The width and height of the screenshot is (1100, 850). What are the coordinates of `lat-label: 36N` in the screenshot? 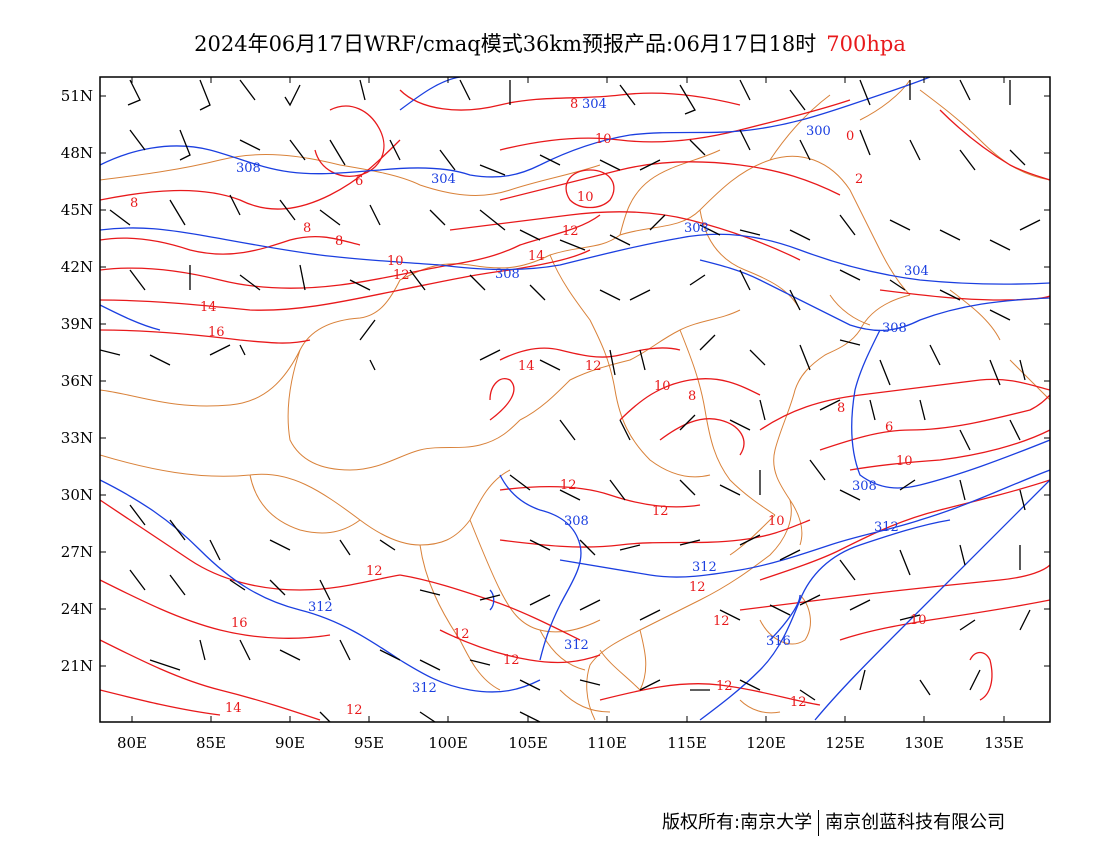 It's located at (77, 381).